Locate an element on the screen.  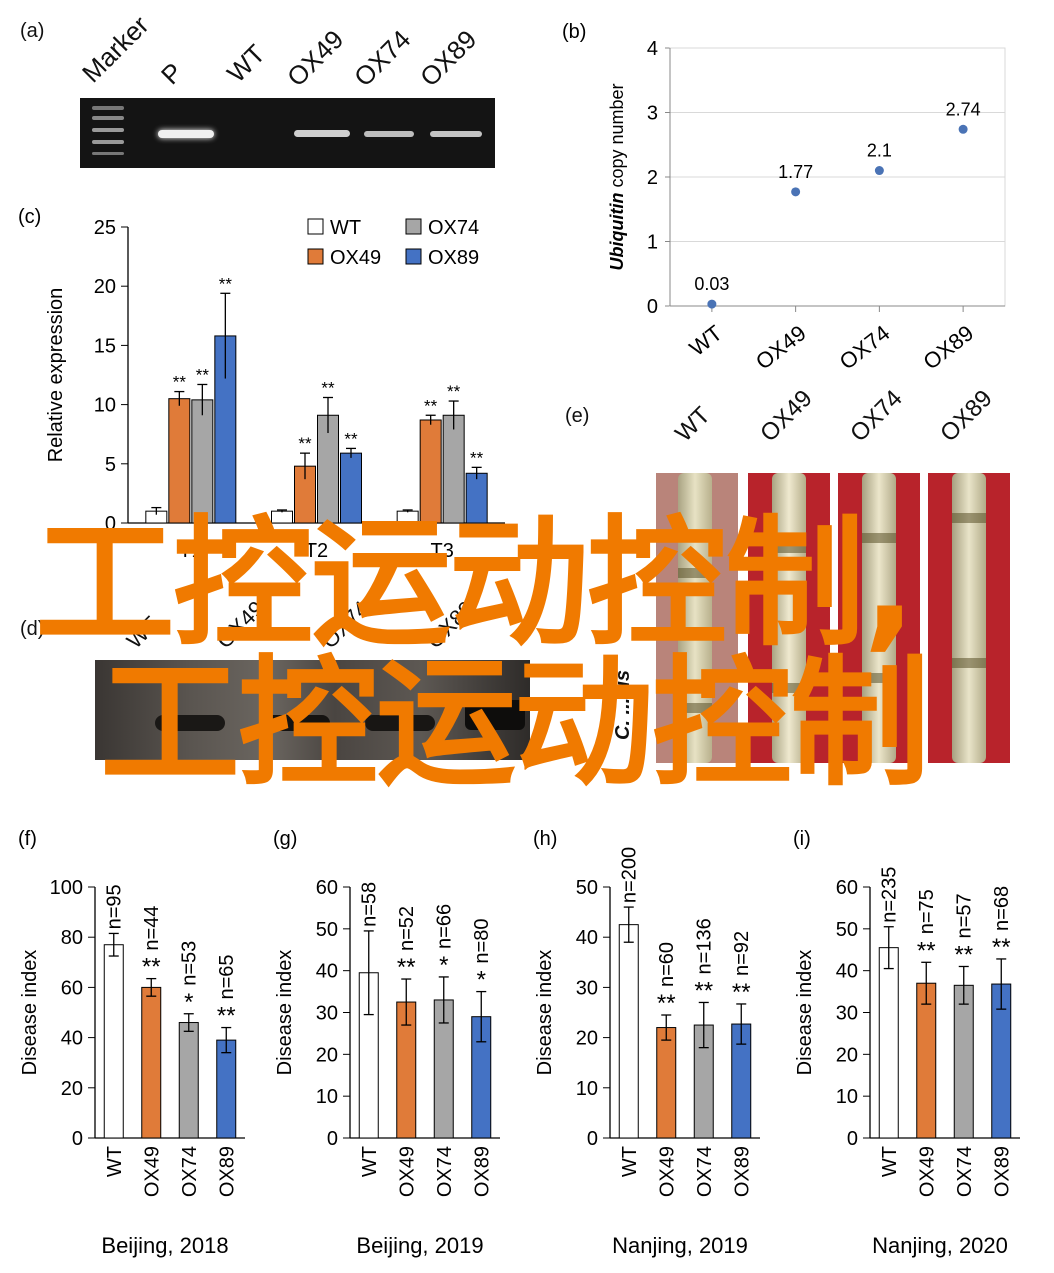
data-point is located at coordinates (796, 192).